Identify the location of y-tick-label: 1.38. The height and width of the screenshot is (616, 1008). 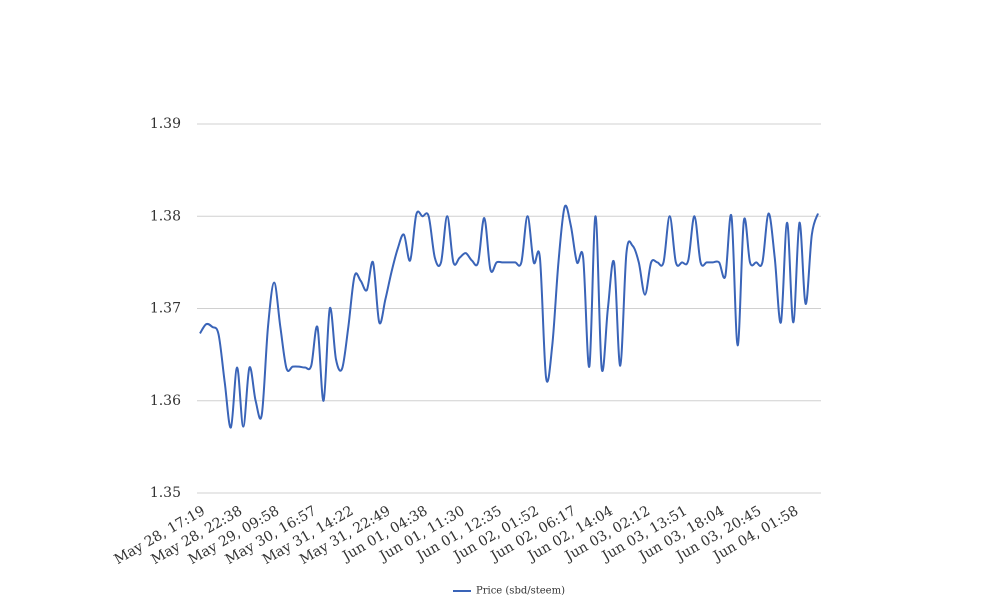
(165, 216).